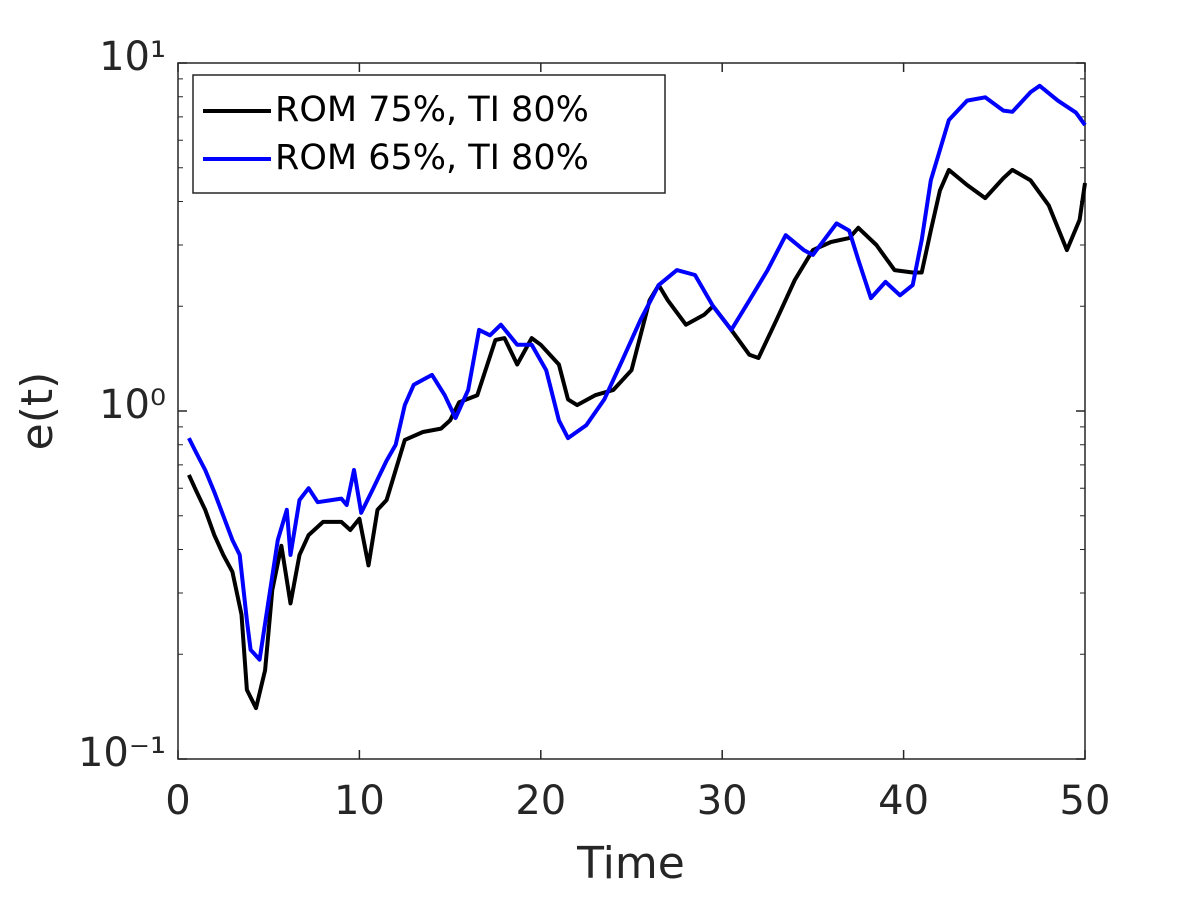 This screenshot has width=1196, height=902. I want to click on x-tick-label: 50, so click(1085, 801).